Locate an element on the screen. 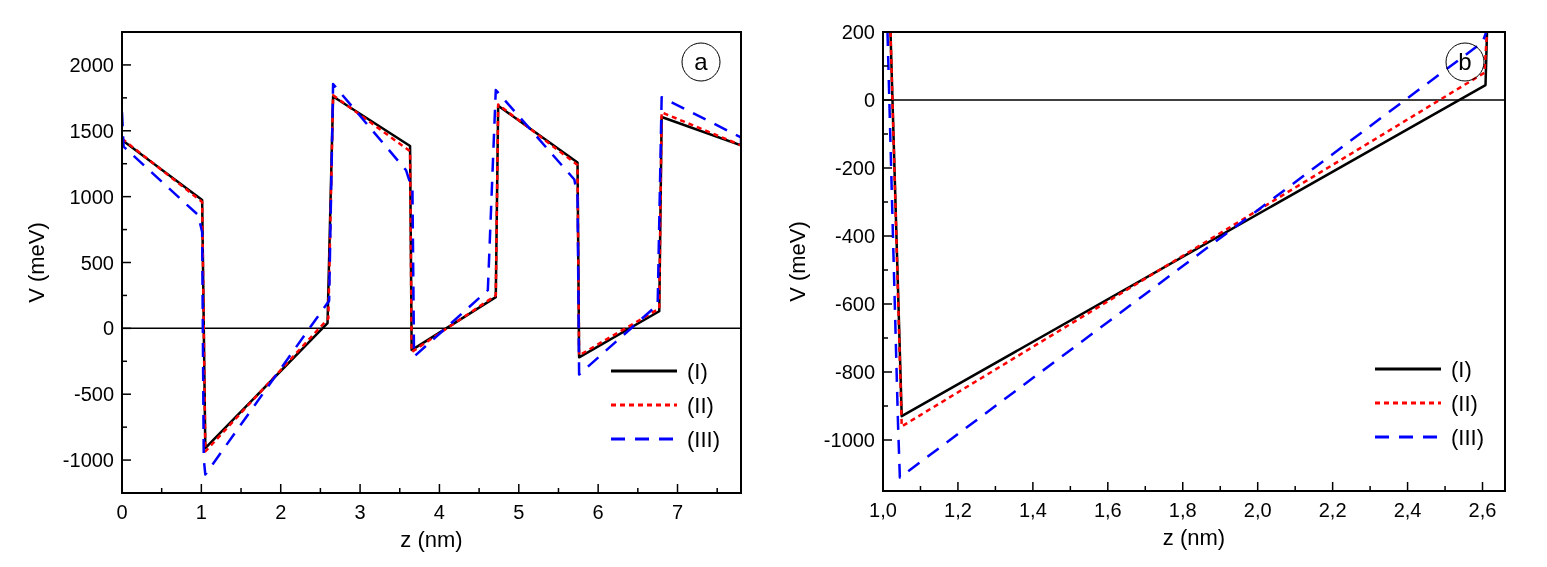  x-tick-label: 1,0 is located at coordinates (883, 510).